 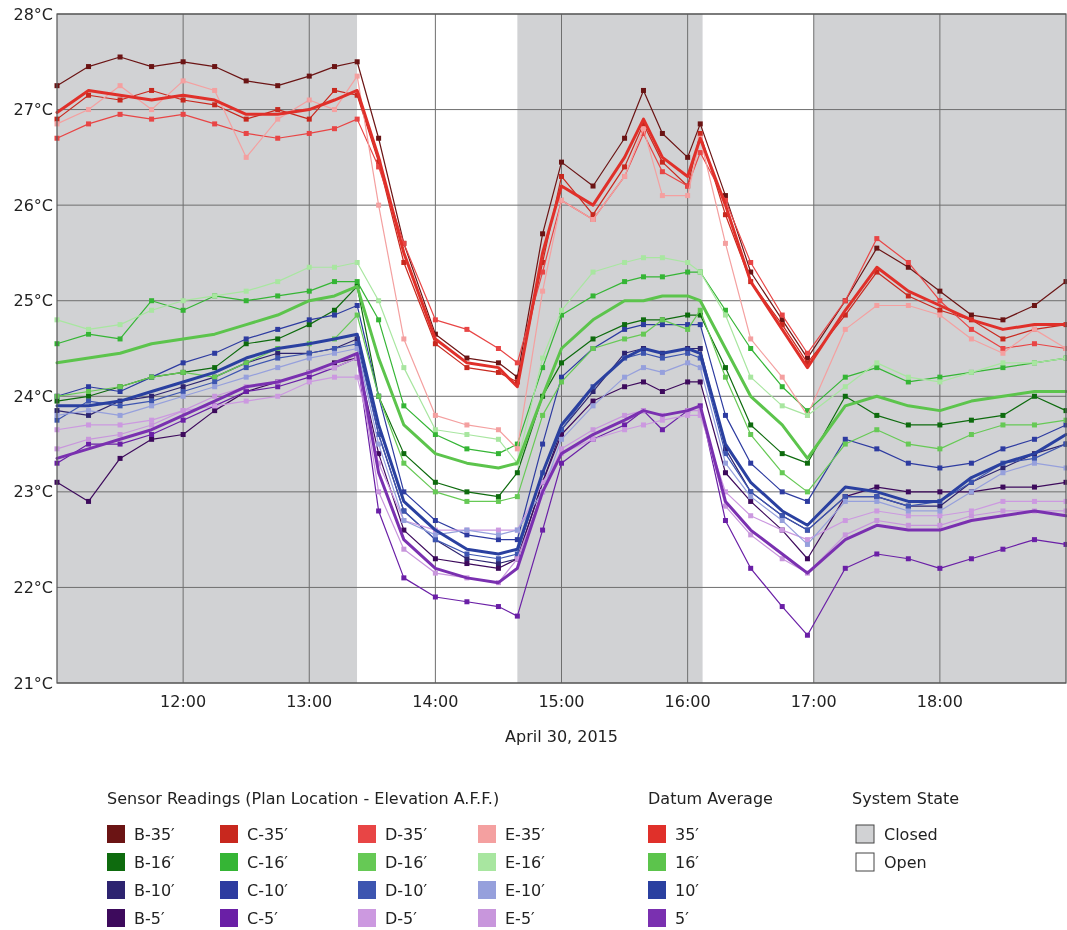 I want to click on x-tick-label: 13:00, so click(x=309, y=701).